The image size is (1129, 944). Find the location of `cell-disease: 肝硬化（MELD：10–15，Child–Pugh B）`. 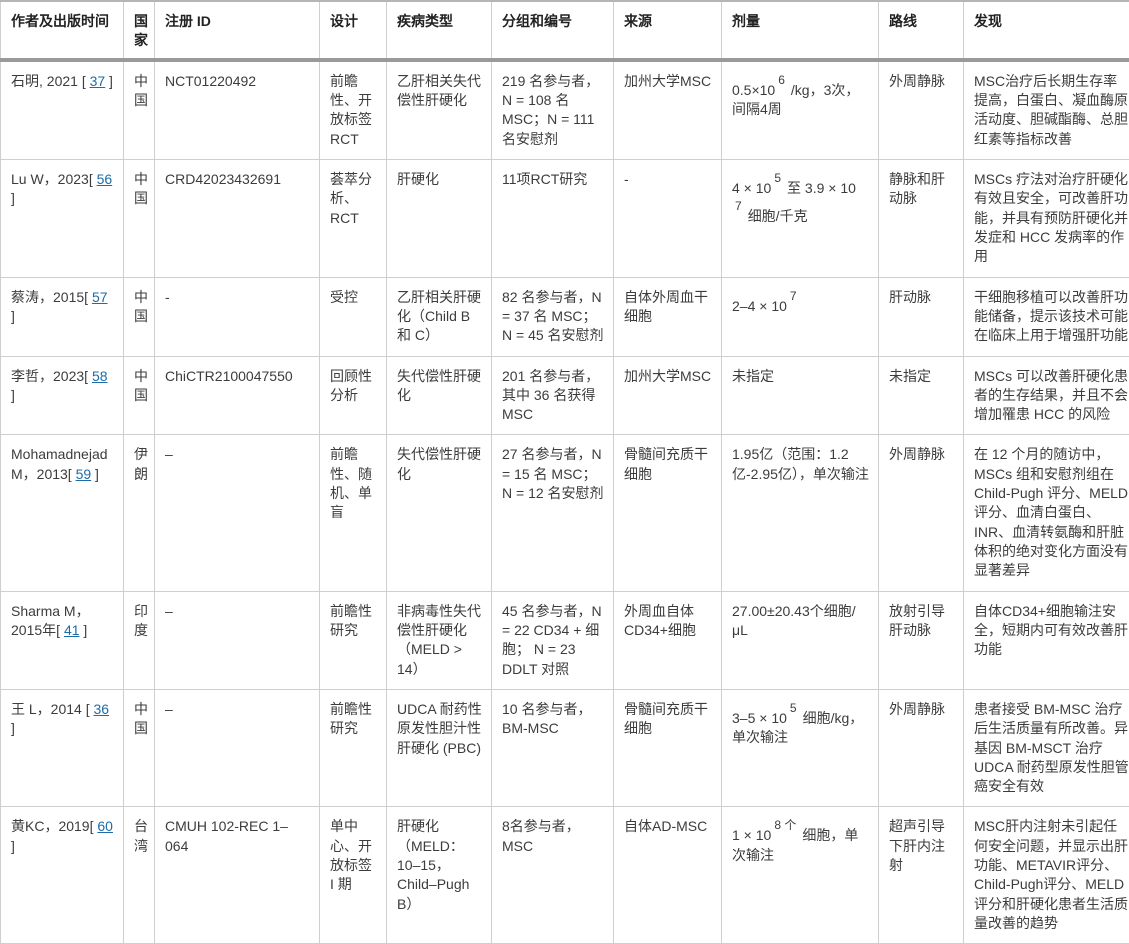

cell-disease: 肝硬化（MELD：10–15，Child–Pugh B） is located at coordinates (439, 875).